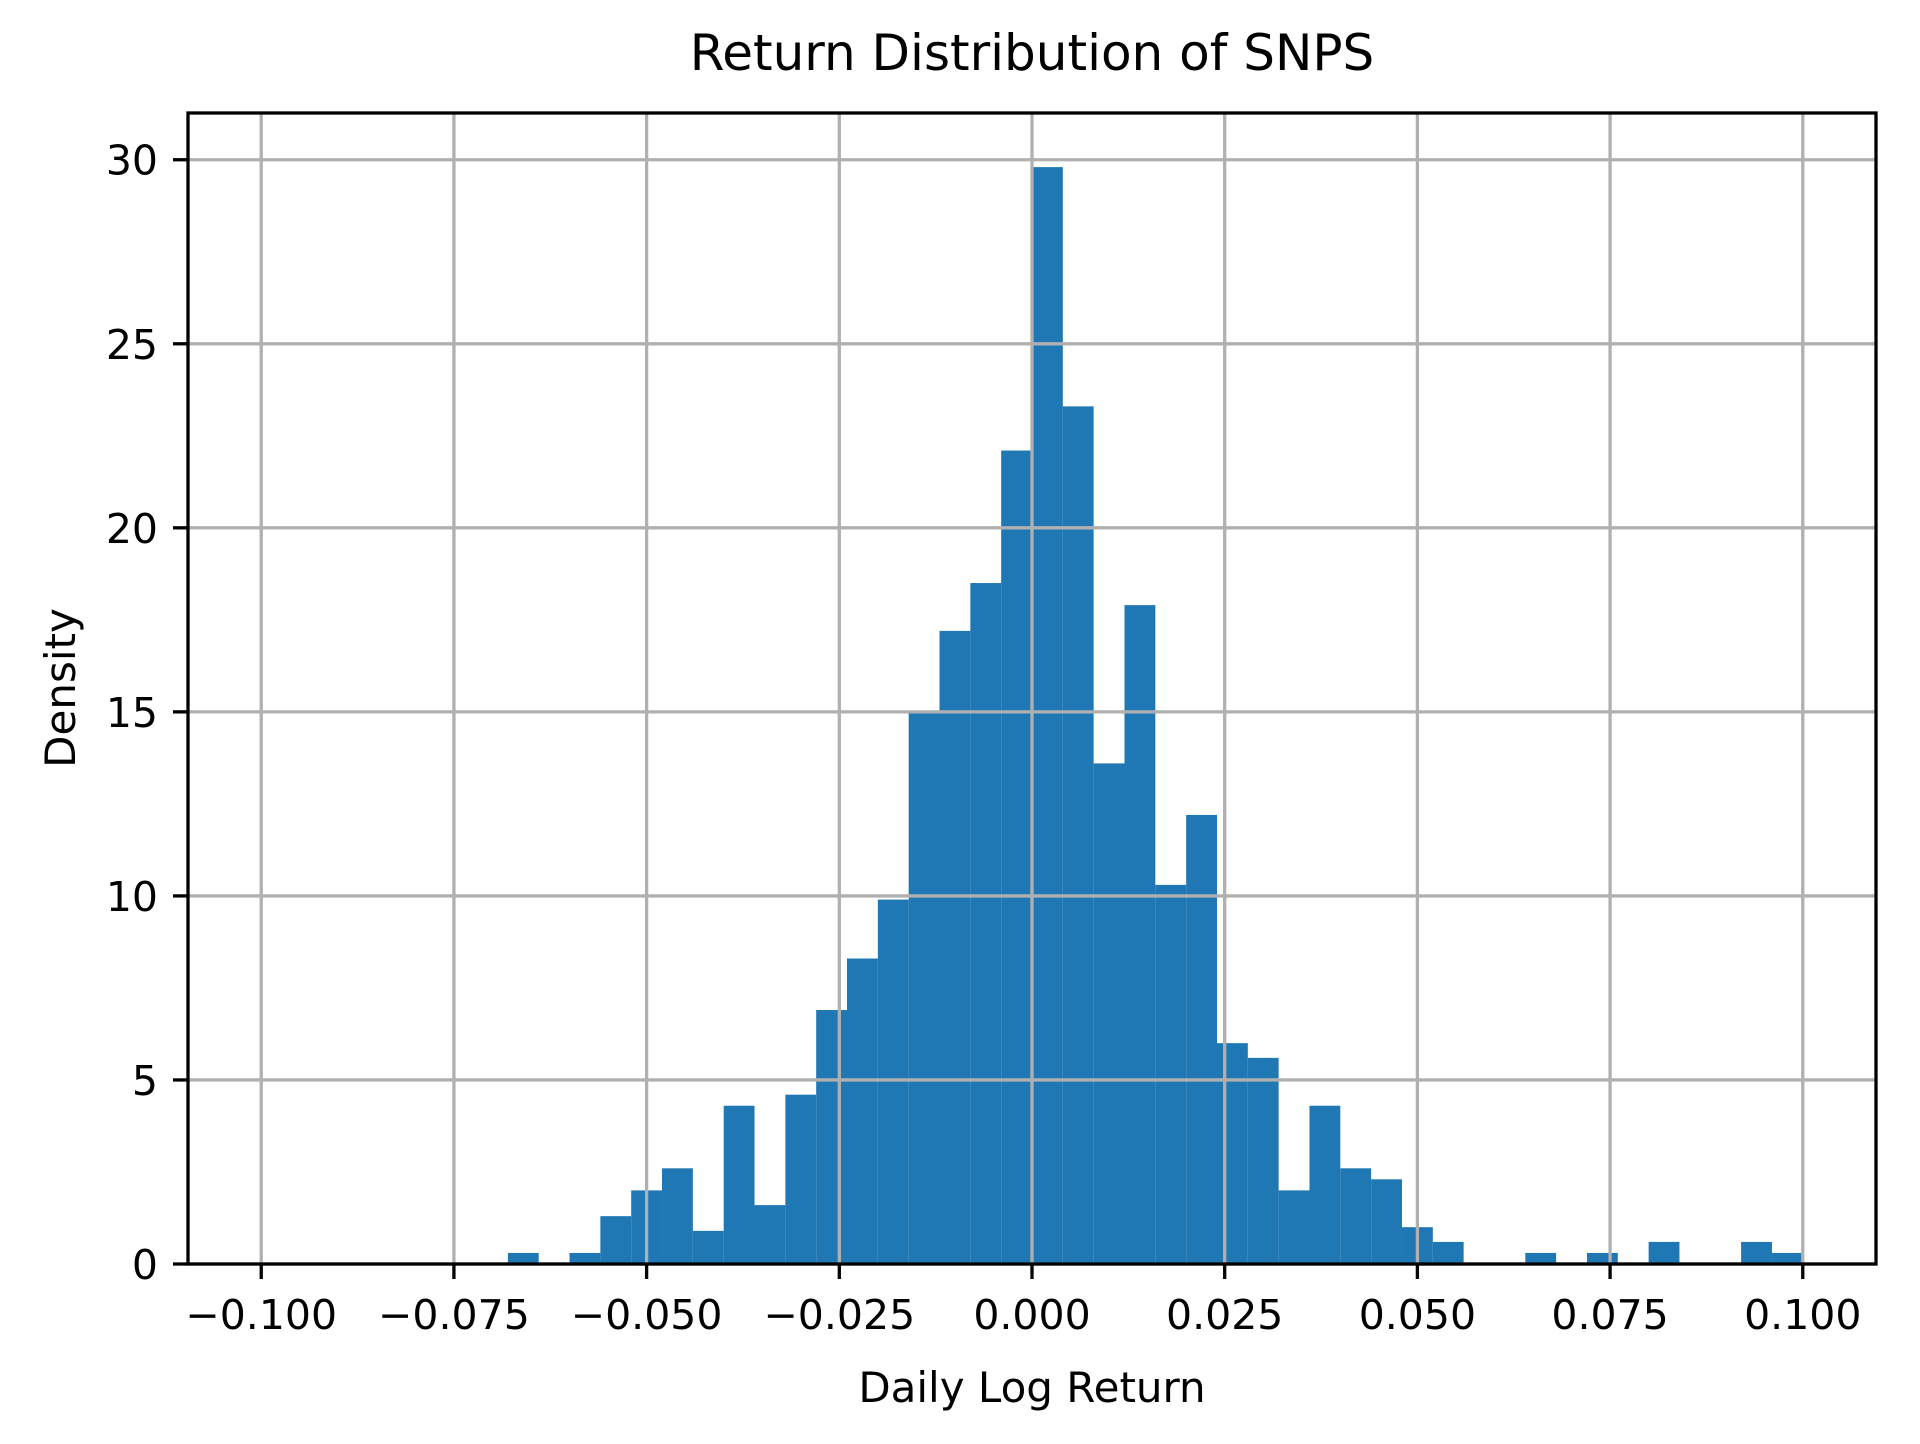 This screenshot has width=1920, height=1444. What do you see at coordinates (132, 161) in the screenshot?
I see `y-tick-label: 30` at bounding box center [132, 161].